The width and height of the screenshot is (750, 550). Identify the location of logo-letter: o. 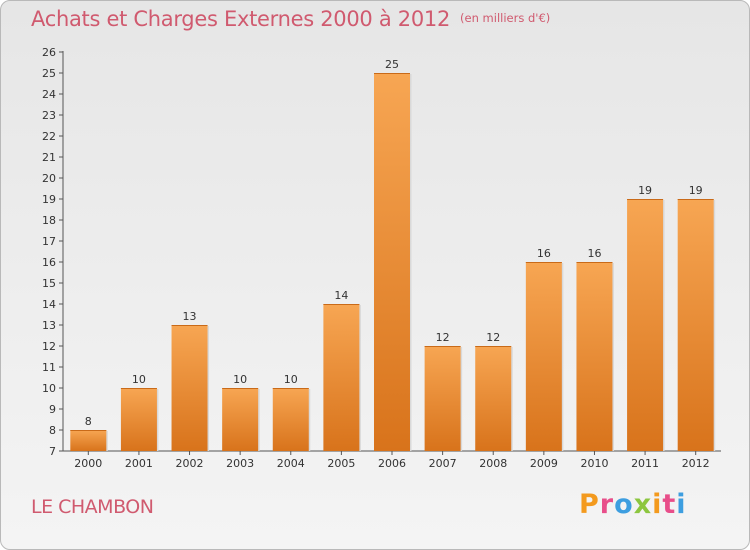
(624, 504).